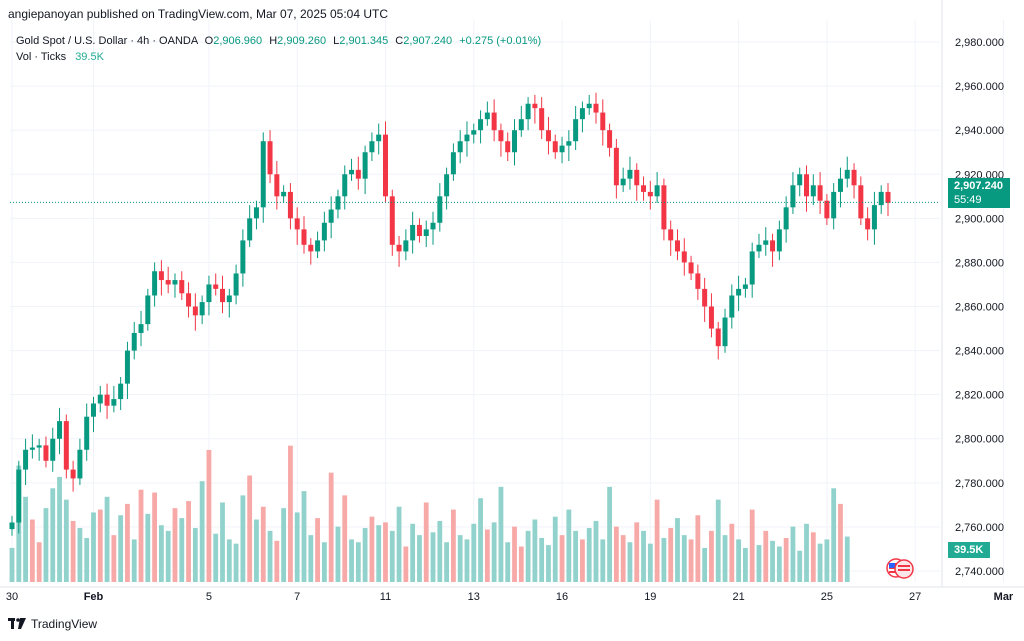  What do you see at coordinates (336, 41) in the screenshot?
I see `low-label: L` at bounding box center [336, 41].